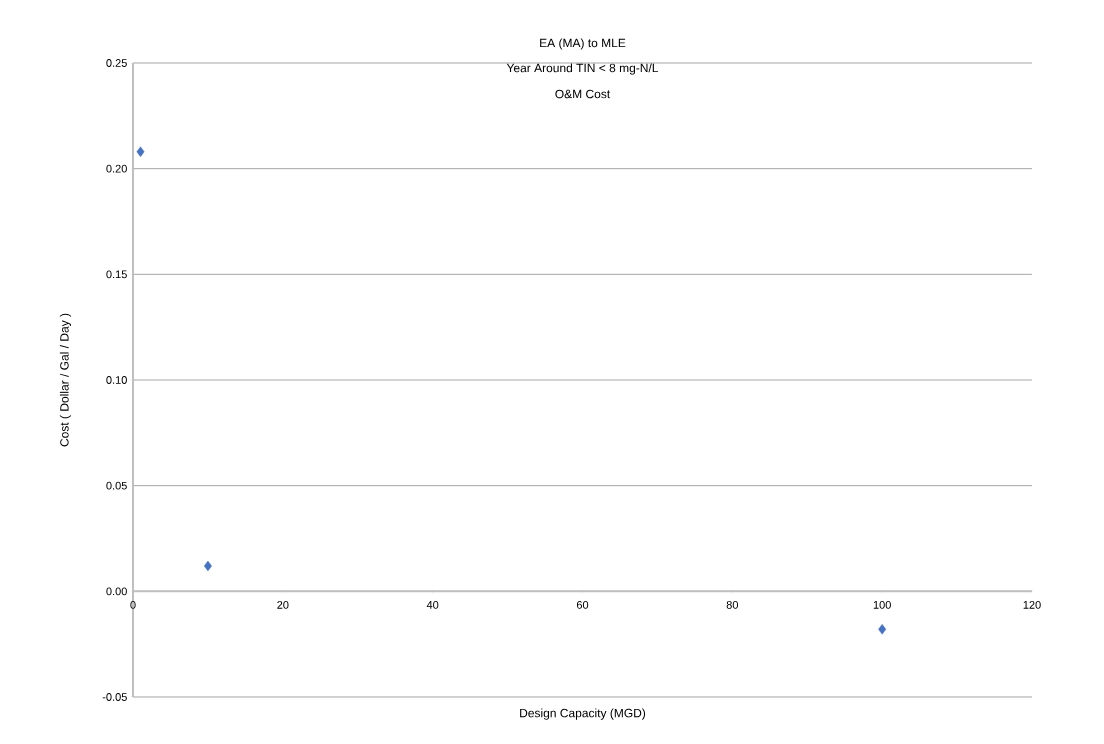 The height and width of the screenshot is (744, 1104). What do you see at coordinates (882, 605) in the screenshot?
I see `x-tick-label: 100` at bounding box center [882, 605].